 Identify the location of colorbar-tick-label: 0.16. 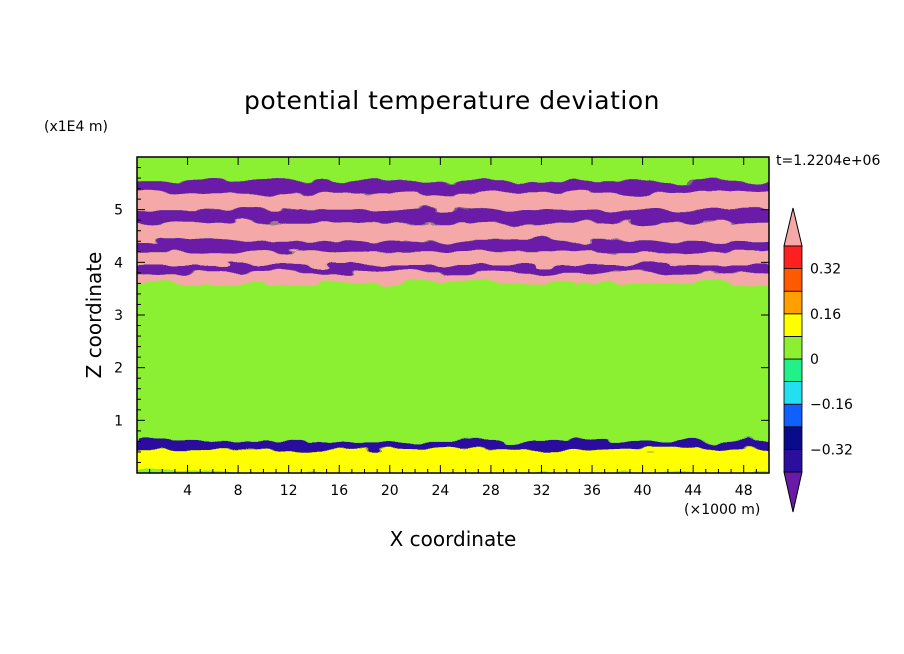
(825, 315).